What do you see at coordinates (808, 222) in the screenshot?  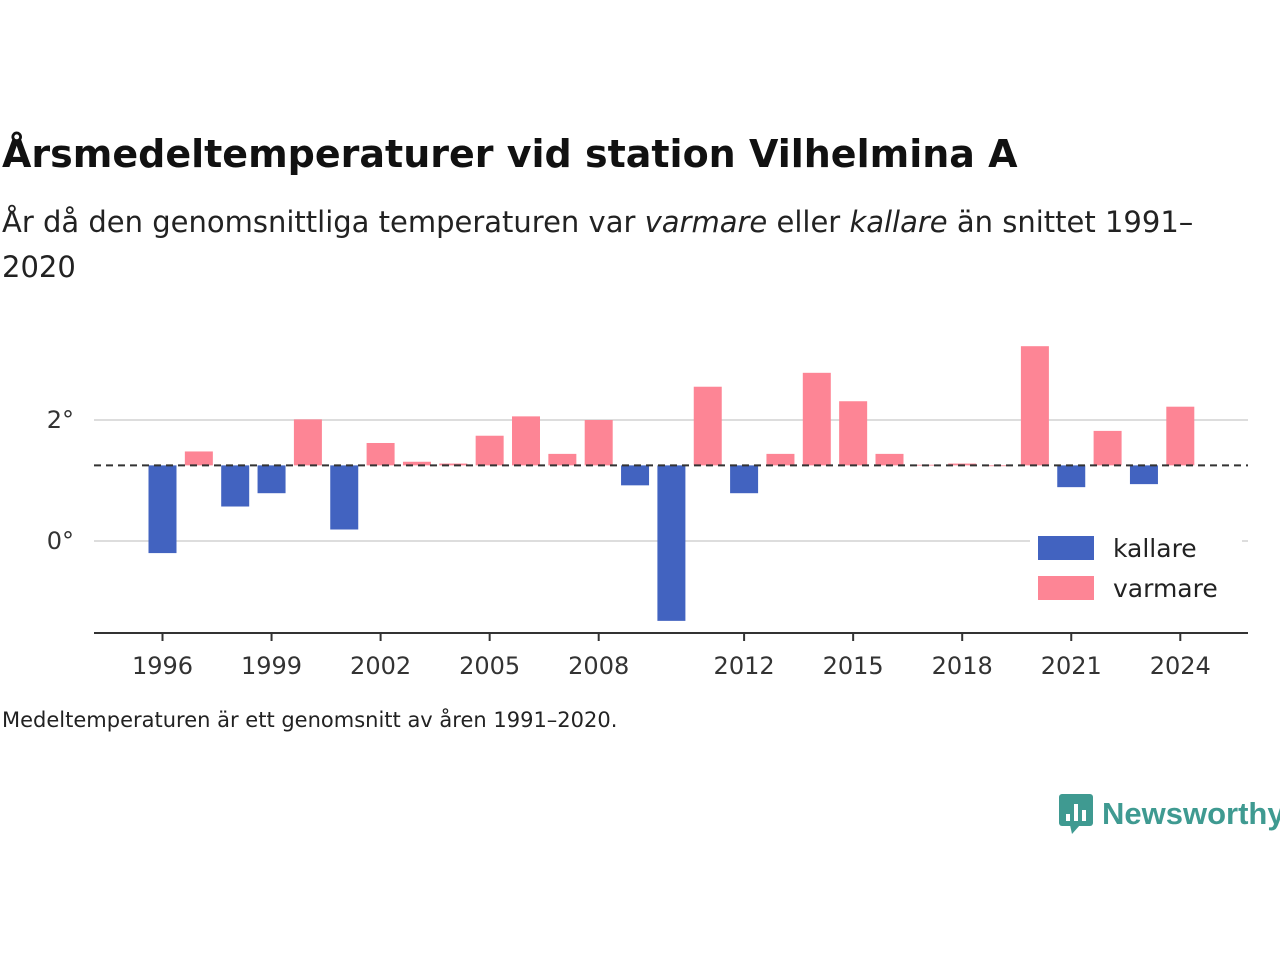 I see `subtitle-part2: eller` at bounding box center [808, 222].